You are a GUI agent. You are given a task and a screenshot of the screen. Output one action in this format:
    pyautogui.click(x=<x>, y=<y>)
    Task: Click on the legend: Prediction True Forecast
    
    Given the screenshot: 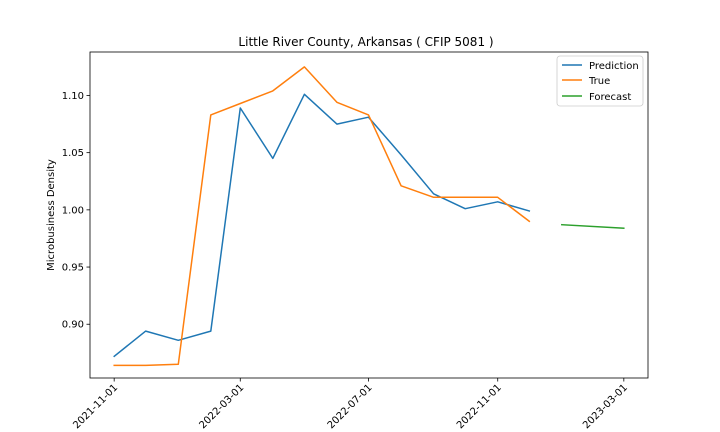 What is the action you would take?
    pyautogui.click(x=600, y=81)
    